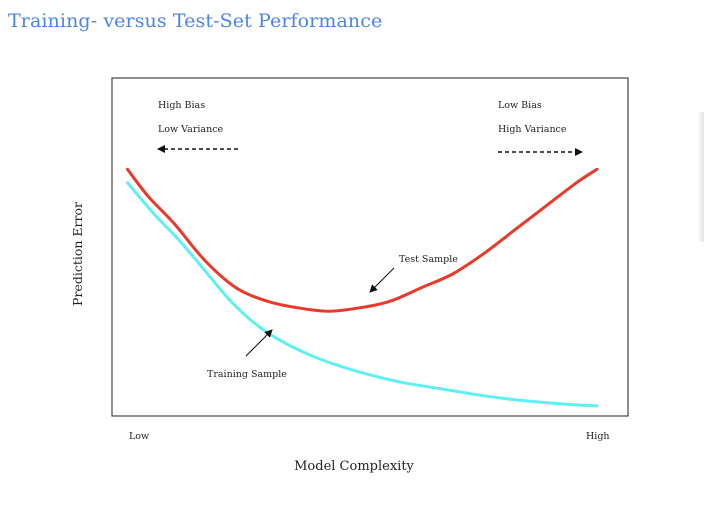 The width and height of the screenshot is (704, 520). Describe the element at coordinates (191, 129) in the screenshot. I see `annotation-low-variance: Low Variance` at that location.